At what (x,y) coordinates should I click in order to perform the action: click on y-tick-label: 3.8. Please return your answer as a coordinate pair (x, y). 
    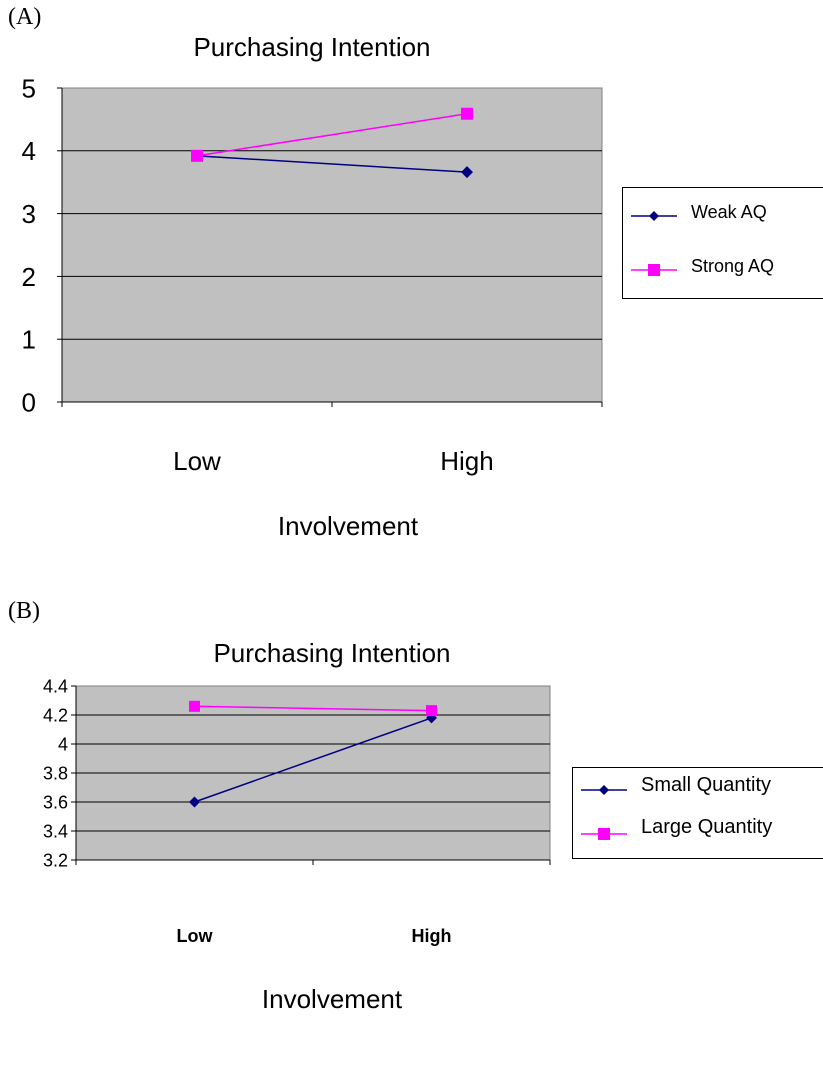
    Looking at the image, I should click on (55, 773).